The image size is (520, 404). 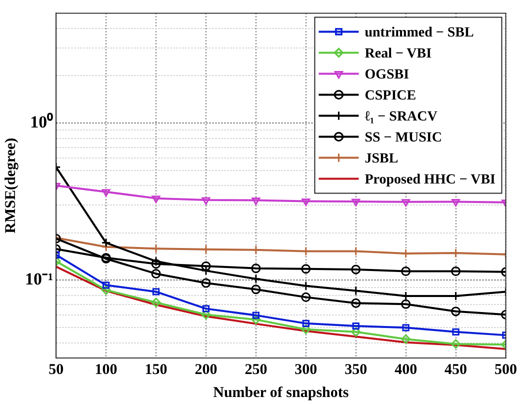 I want to click on legend-label: OGSBI, so click(x=387, y=74).